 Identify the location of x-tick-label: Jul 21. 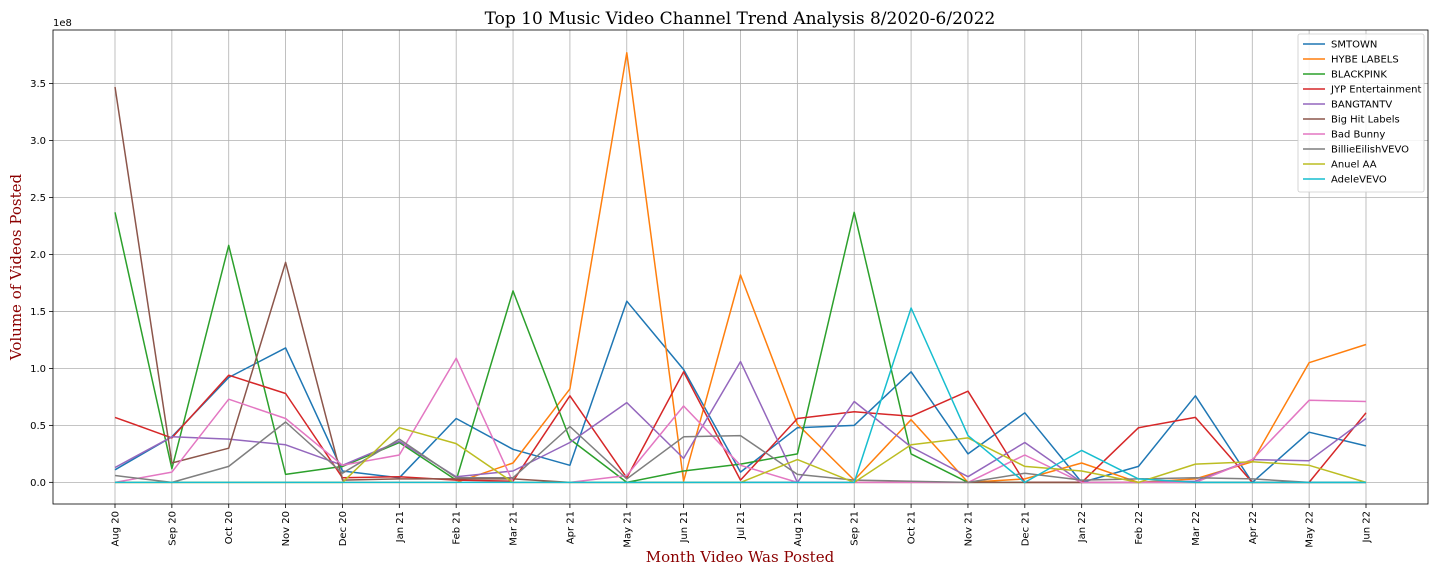
(741, 525).